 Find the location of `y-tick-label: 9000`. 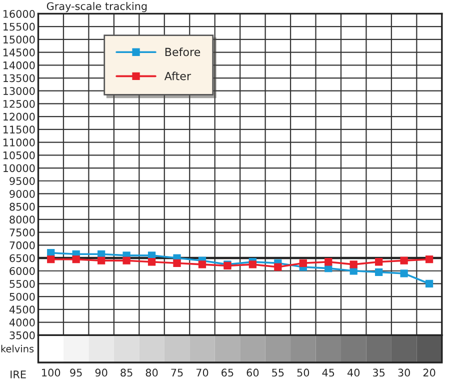

y-tick-label: 9000 is located at coordinates (22, 194).